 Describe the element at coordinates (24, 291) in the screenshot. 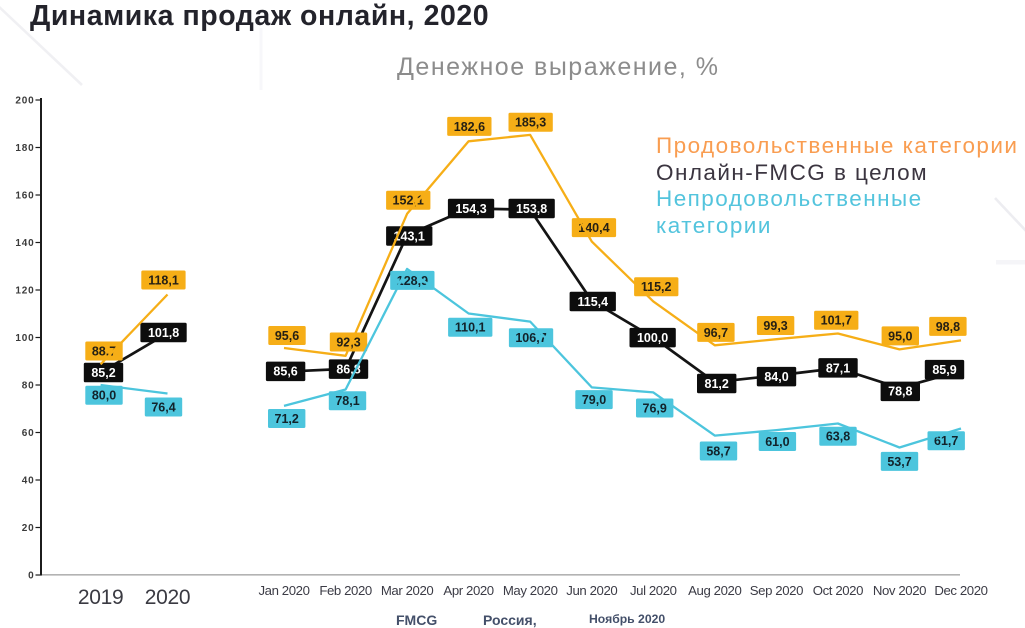

I see `svg-text: 120` at that location.